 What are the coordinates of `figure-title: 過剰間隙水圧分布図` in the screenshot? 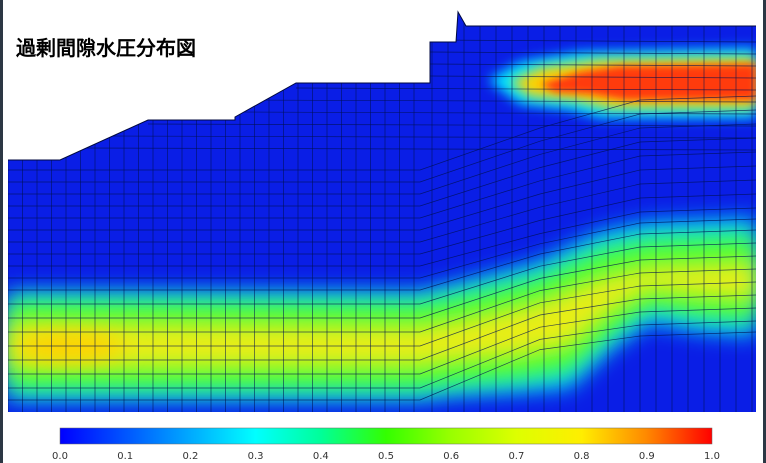 It's located at (106, 48).